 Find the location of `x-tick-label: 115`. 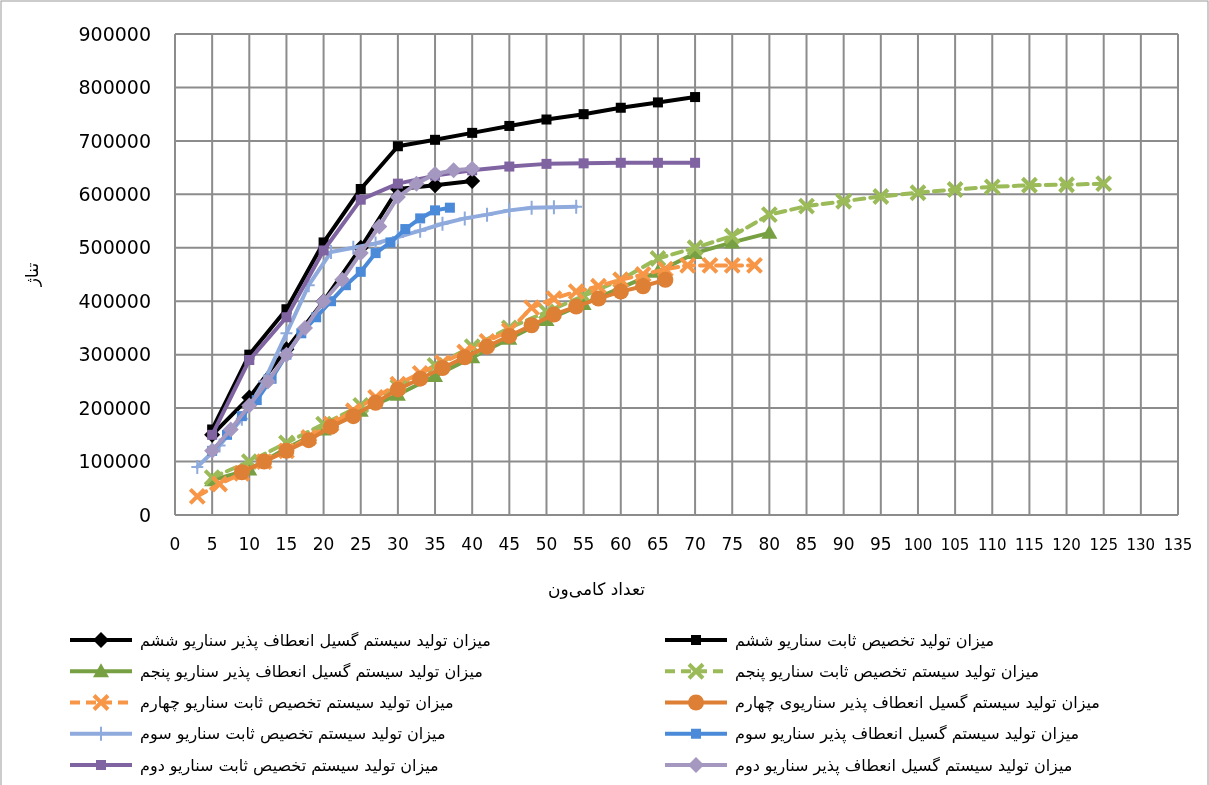

x-tick-label: 115 is located at coordinates (1029, 545).